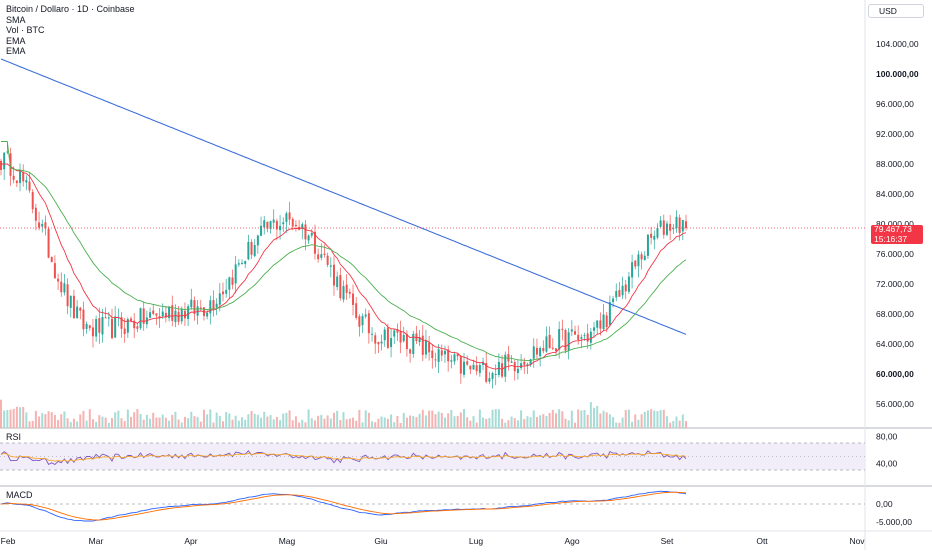 This screenshot has height=555, width=932. Describe the element at coordinates (14, 437) in the screenshot. I see `rsi-pane-label: RSI` at that location.